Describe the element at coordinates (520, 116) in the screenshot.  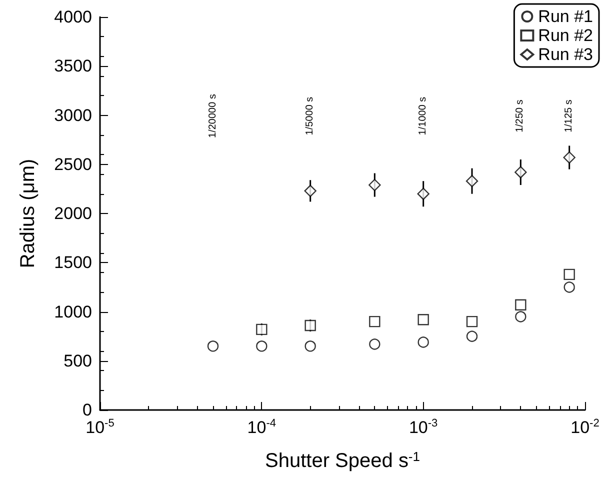
I see `annotation: 1/250 s` at that location.